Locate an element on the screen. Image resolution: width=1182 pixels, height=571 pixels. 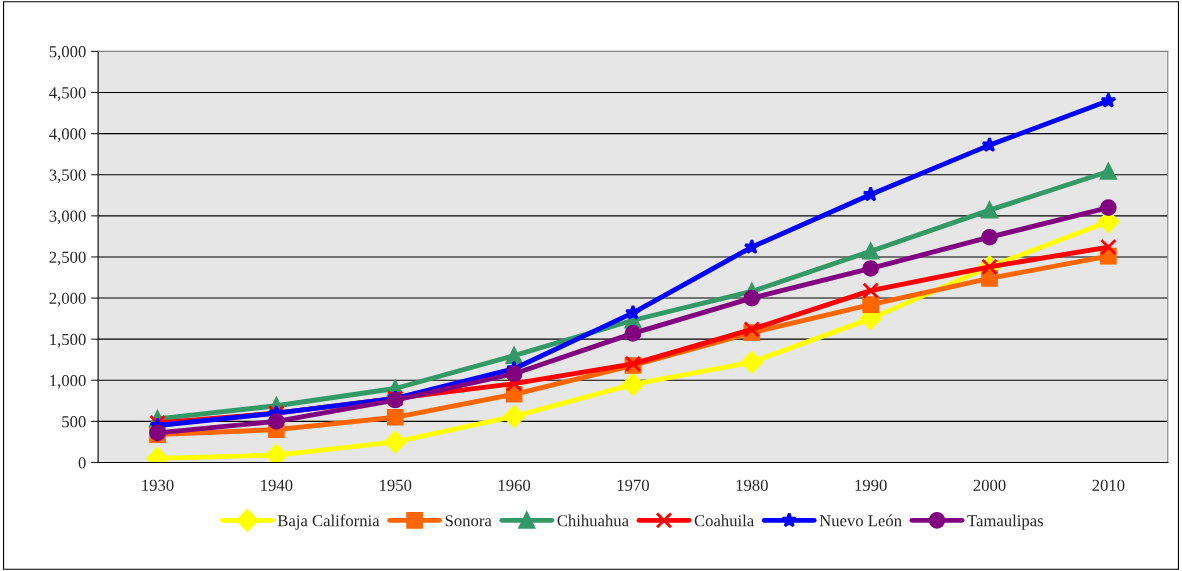
y-tick-label: 1,000 is located at coordinates (68, 381).